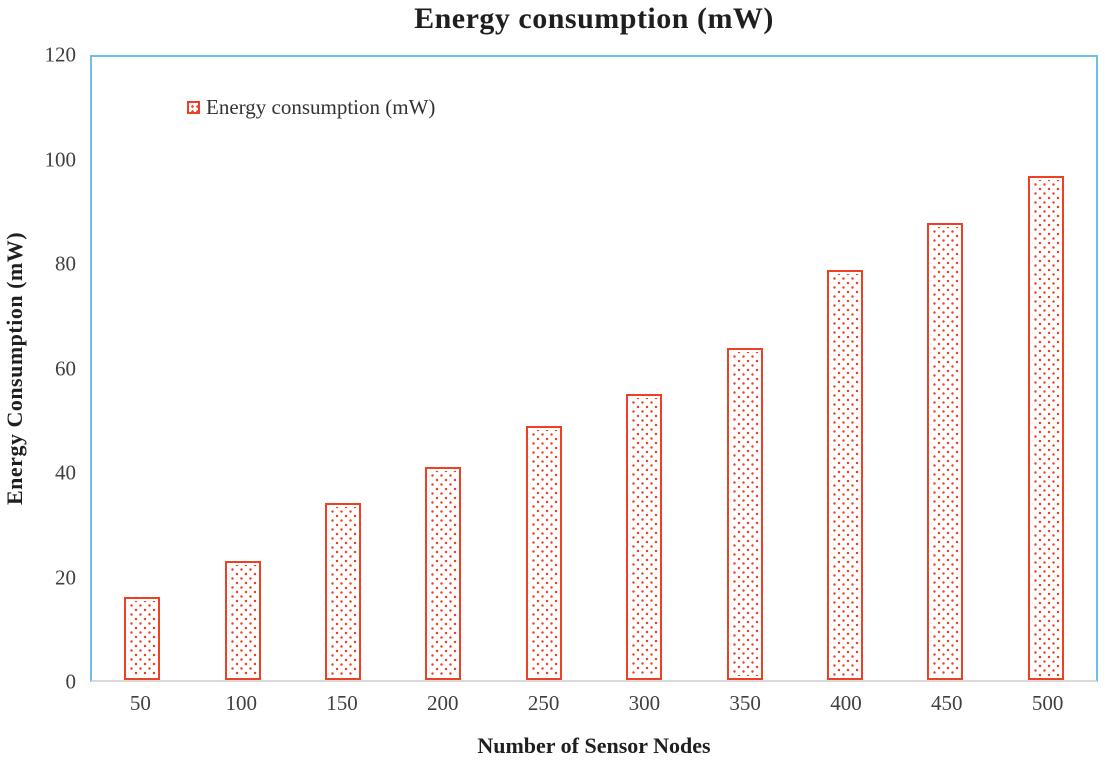 The image size is (1105, 765). Describe the element at coordinates (60, 54) in the screenshot. I see `y-tick-label-120: 120` at that location.